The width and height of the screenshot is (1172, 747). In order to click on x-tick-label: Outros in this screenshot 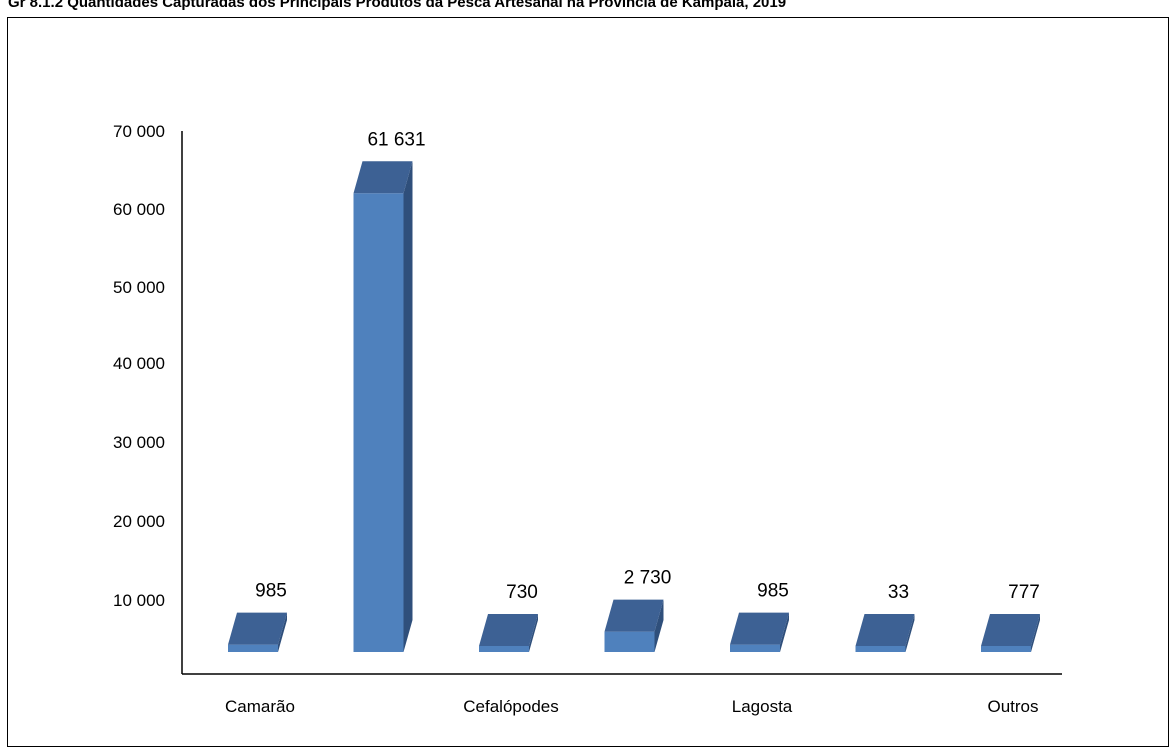, I will do `click(1012, 706)`.